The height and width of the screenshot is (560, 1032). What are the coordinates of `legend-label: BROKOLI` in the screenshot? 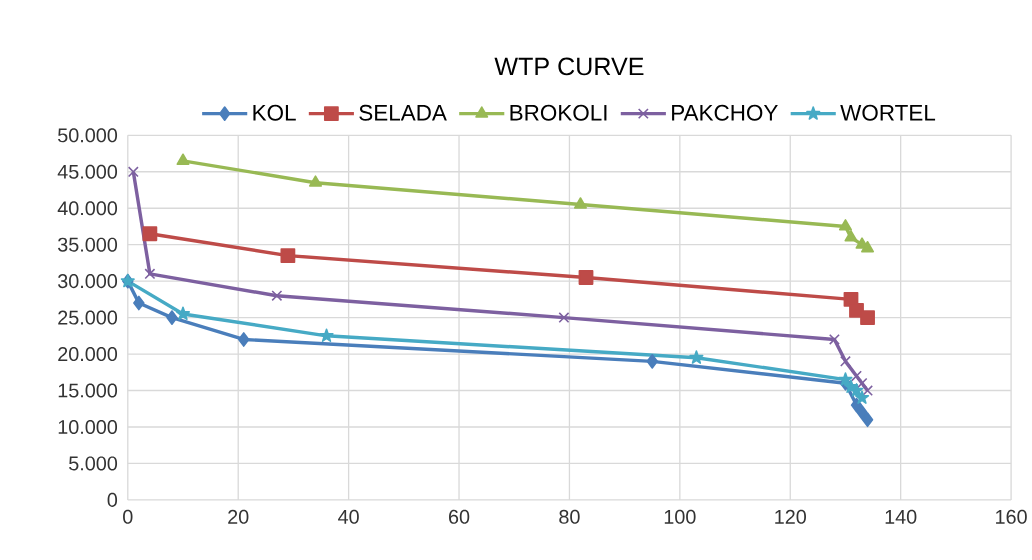 It's located at (558, 112).